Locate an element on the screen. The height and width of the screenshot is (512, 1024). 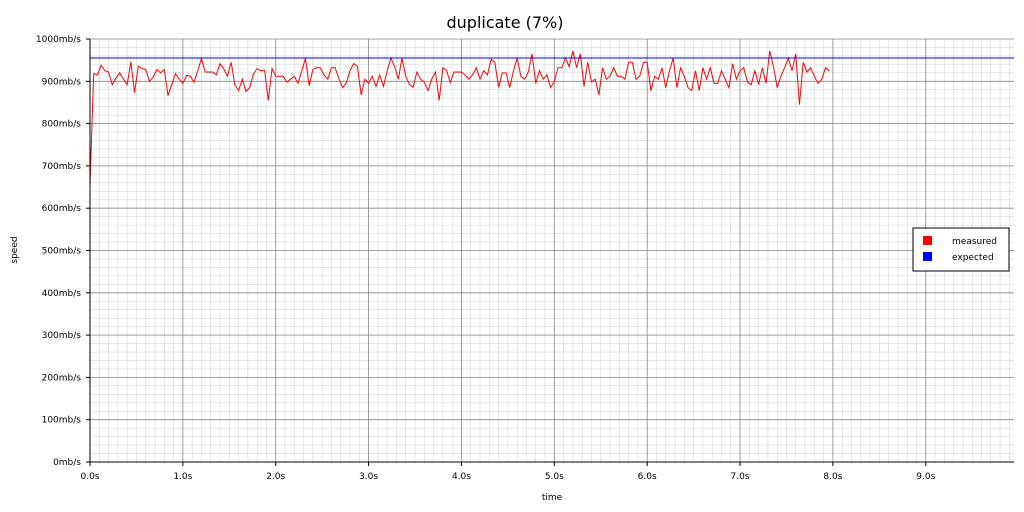
legend-box is located at coordinates (961, 249).